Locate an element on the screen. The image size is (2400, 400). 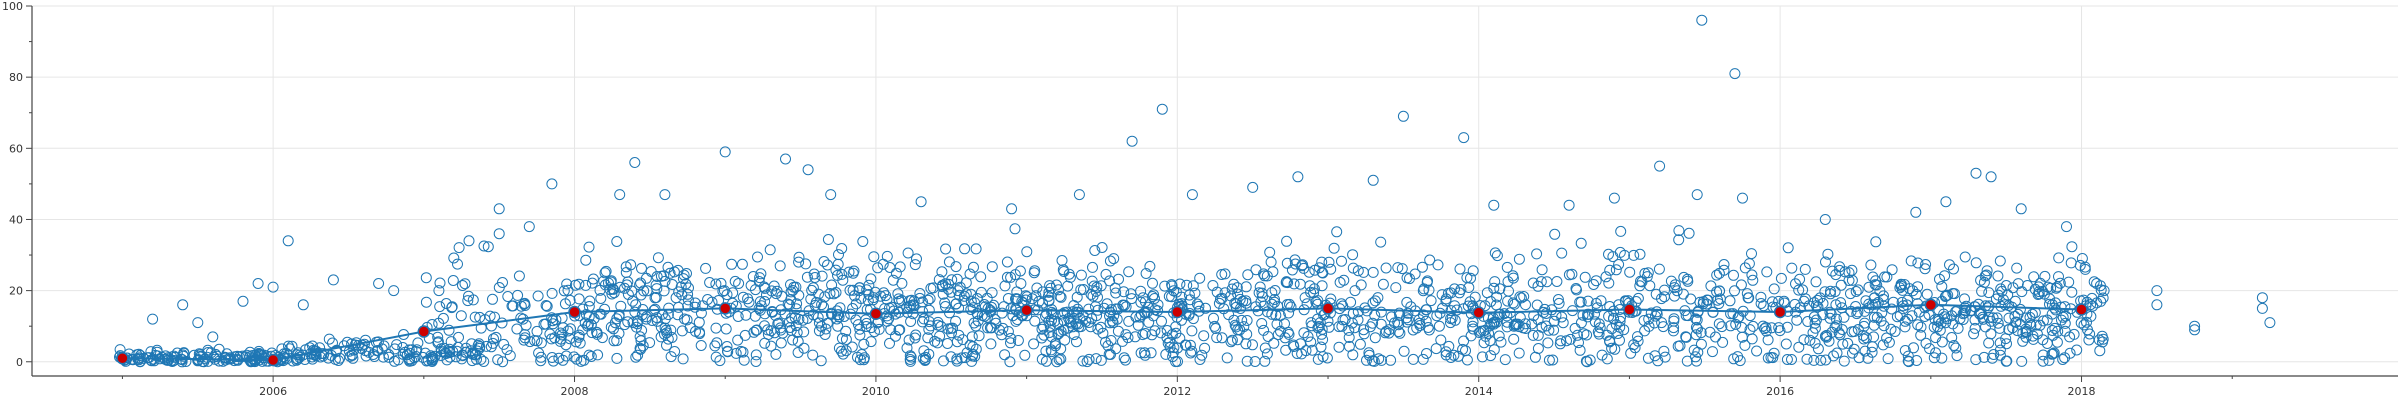
y-tick-label: 60 is located at coordinates (16, 148).